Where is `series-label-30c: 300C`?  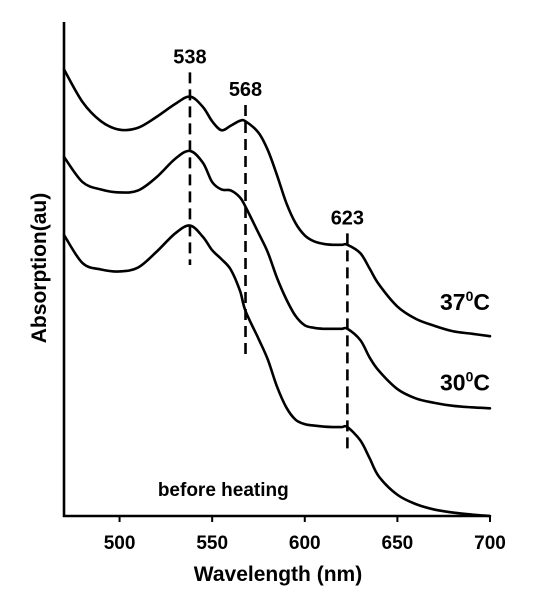 series-label-30c: 300C is located at coordinates (465, 381).